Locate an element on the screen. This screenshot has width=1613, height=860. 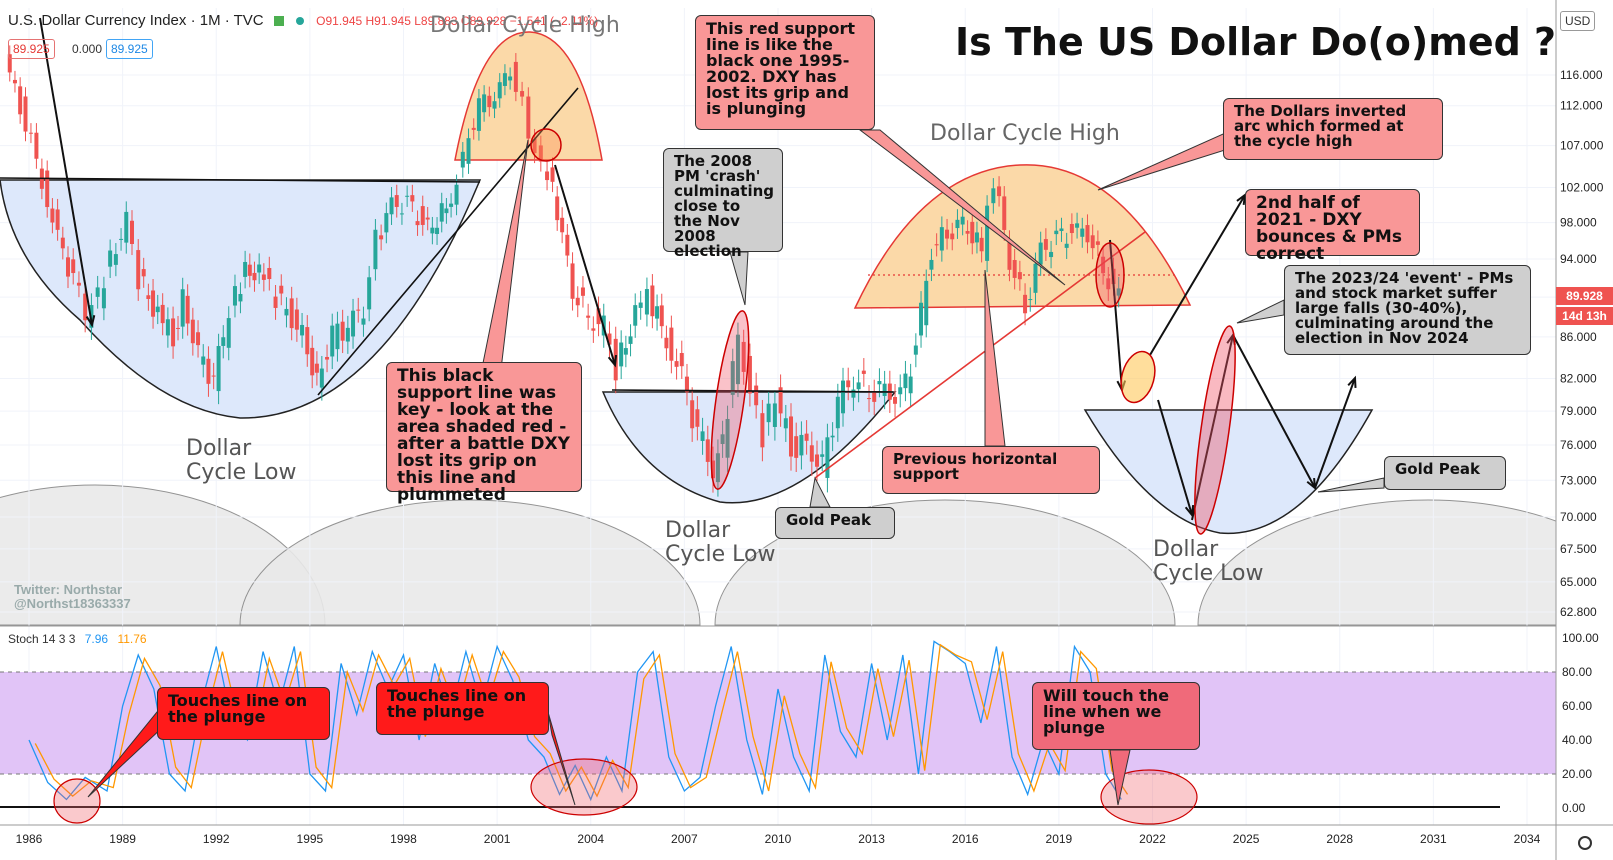
y-tick-label: 76.000 is located at coordinates (1578, 445).